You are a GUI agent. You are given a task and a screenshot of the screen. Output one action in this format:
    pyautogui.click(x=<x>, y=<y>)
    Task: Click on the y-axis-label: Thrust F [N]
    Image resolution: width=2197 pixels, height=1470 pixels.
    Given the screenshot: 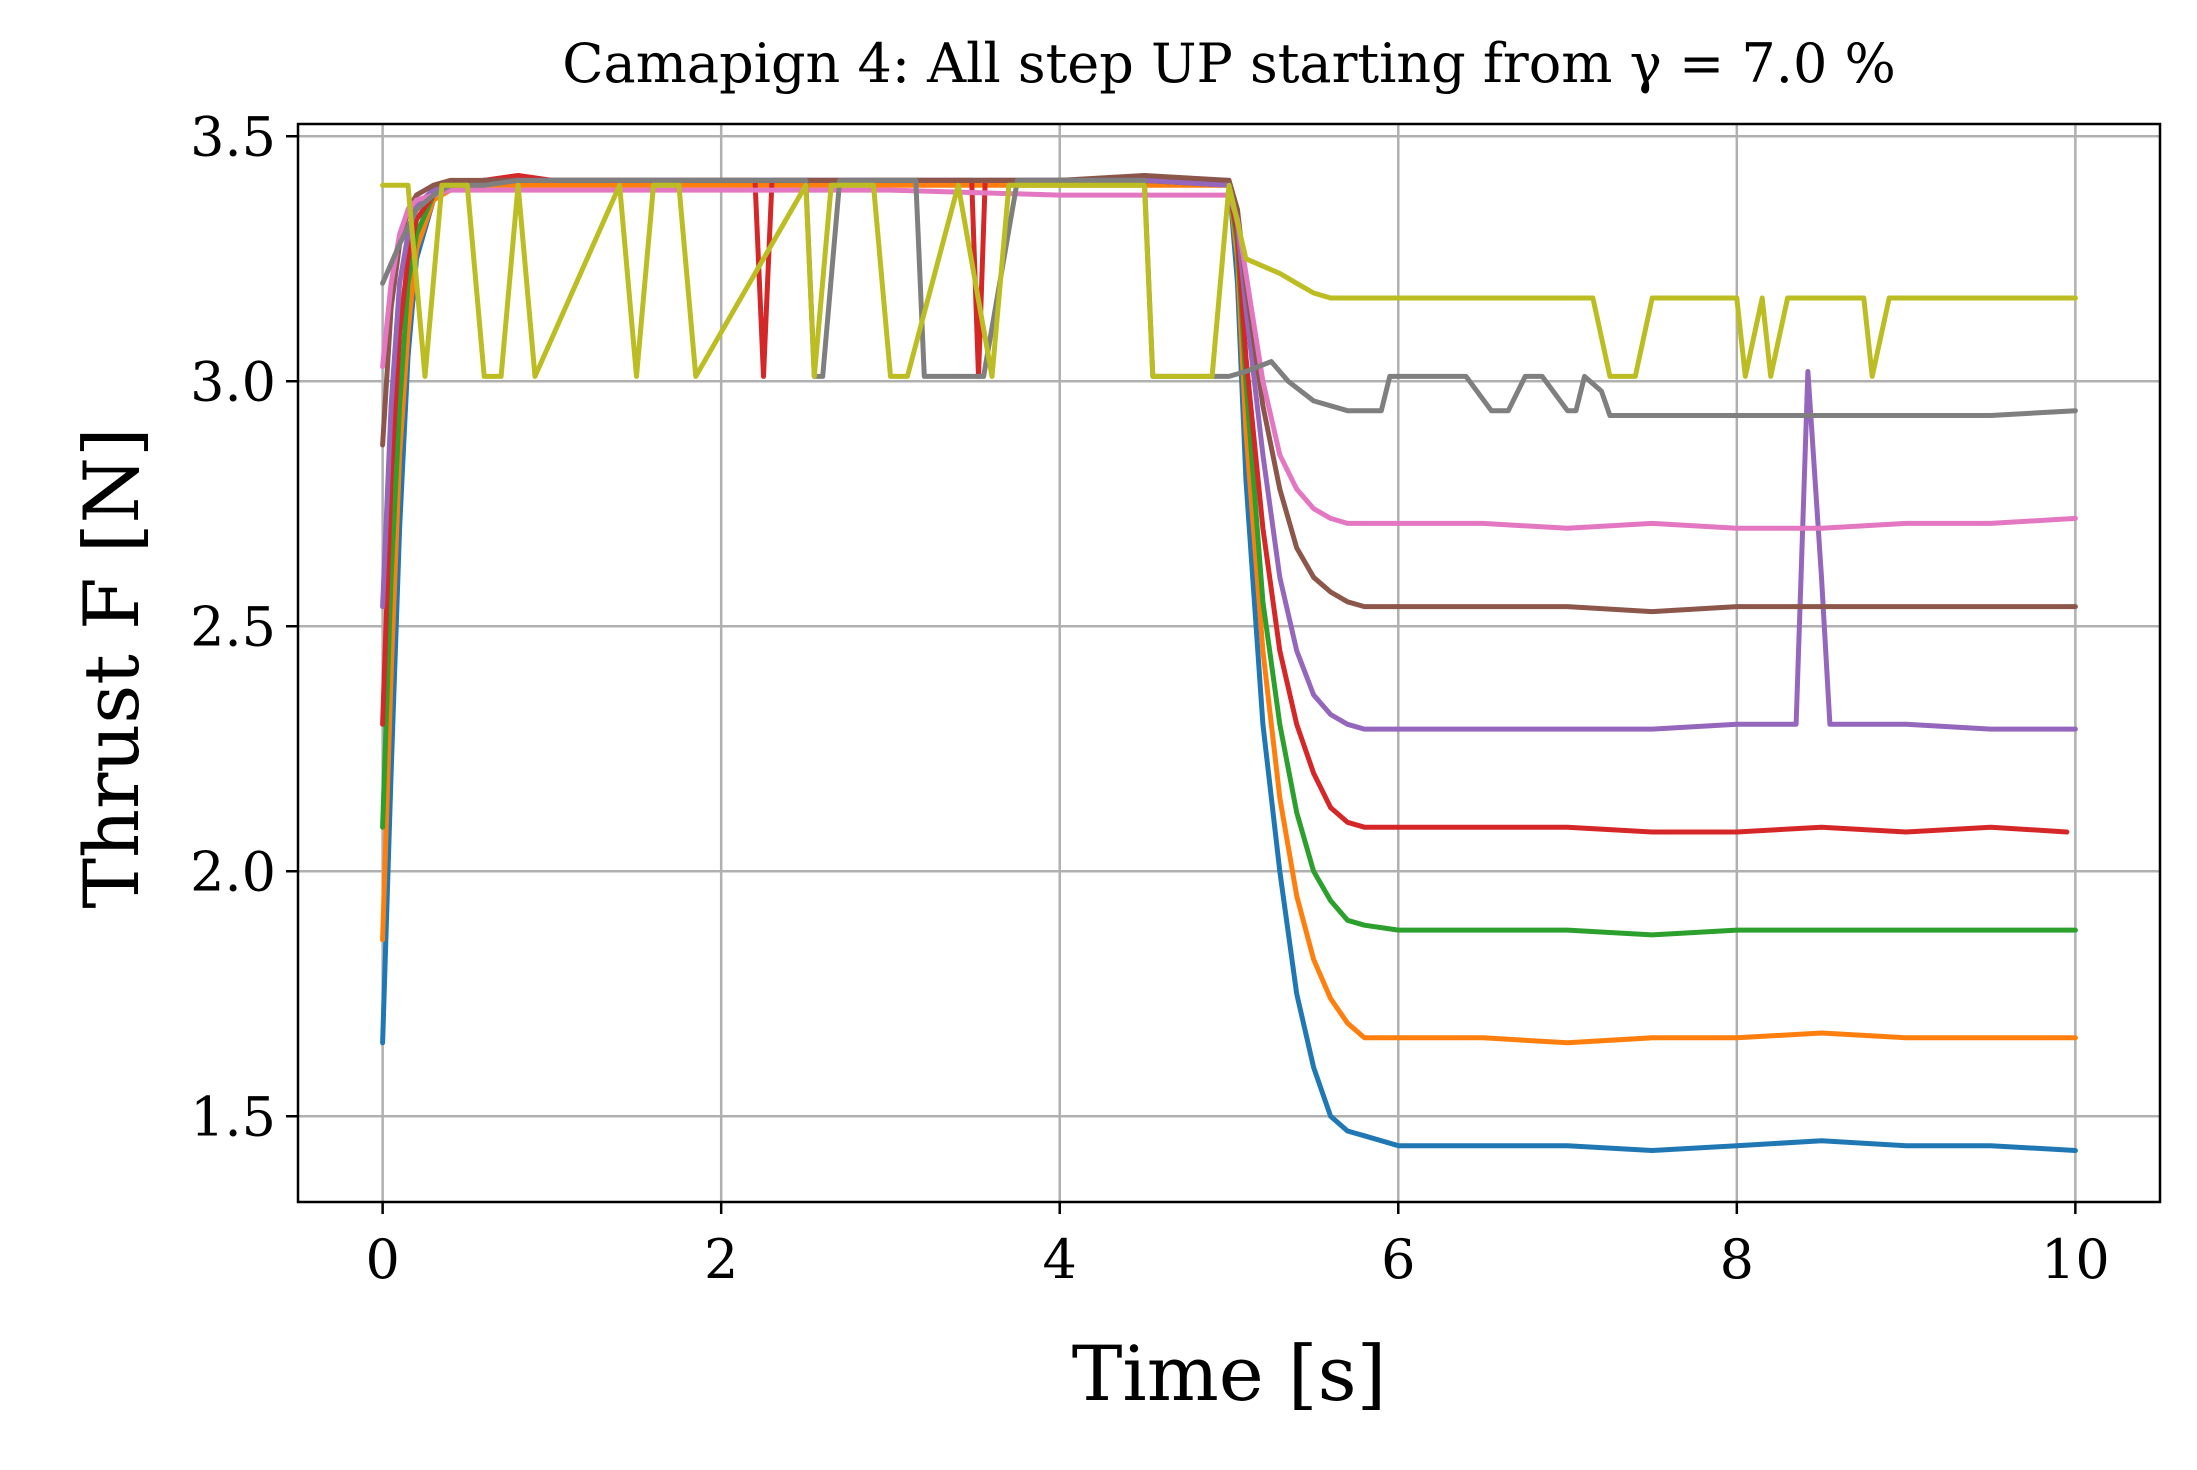 What is the action you would take?
    pyautogui.click(x=111, y=667)
    